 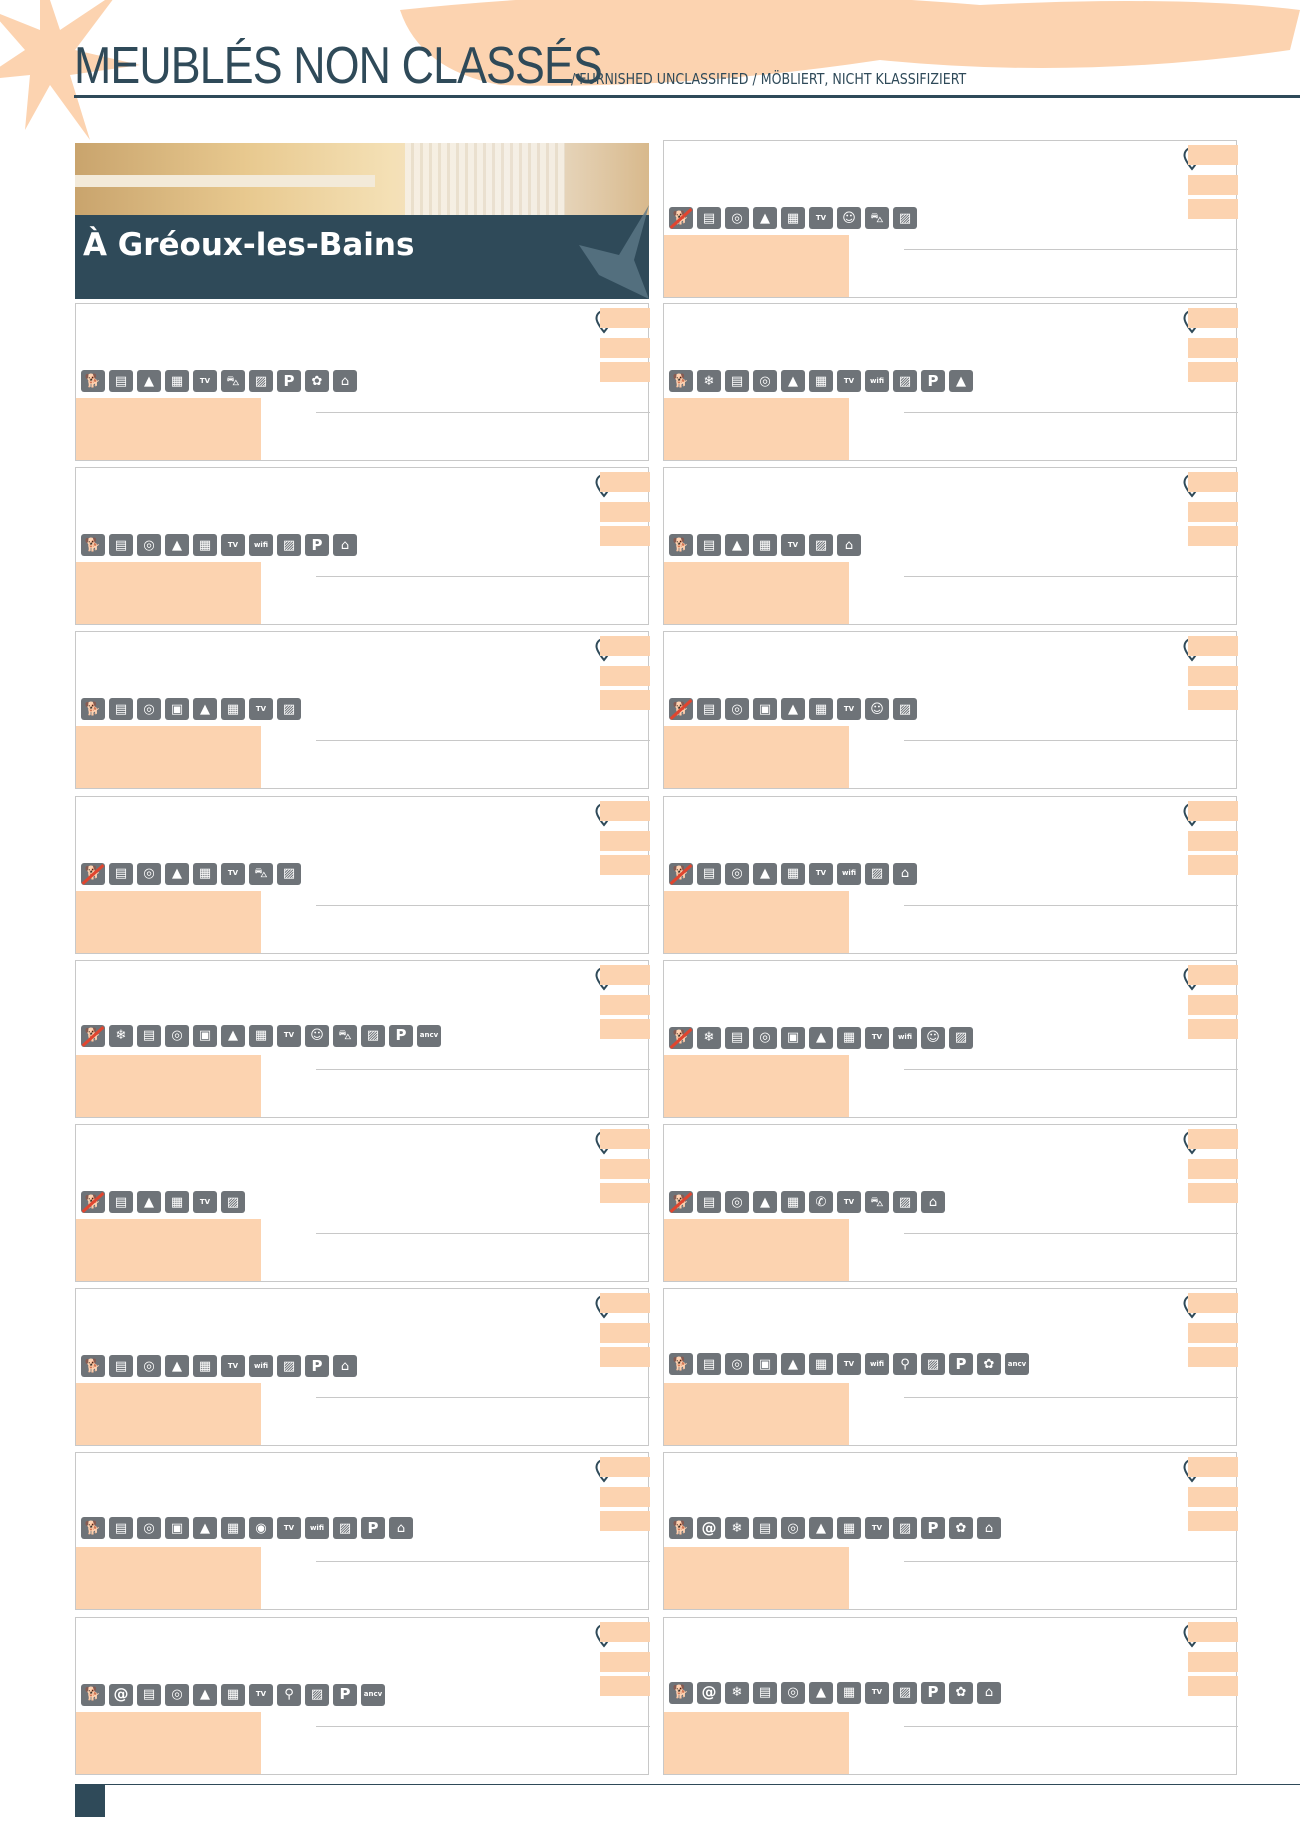 I want to click on listing-card: 🐕 ▤ ▲ ▦ TV ▨ ⌂, so click(x=950, y=546).